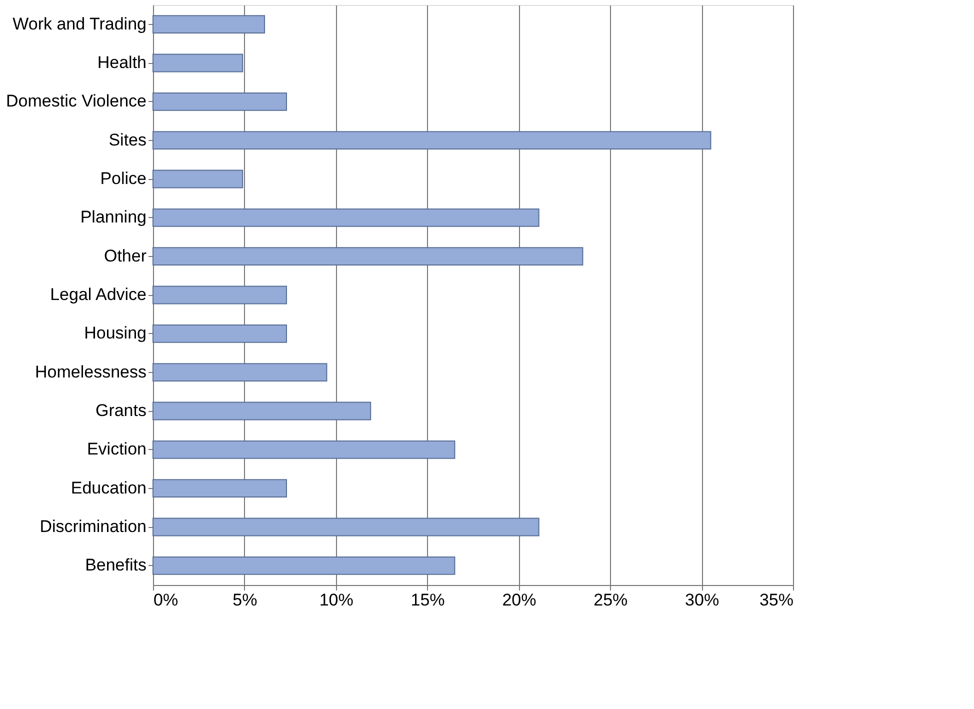 The height and width of the screenshot is (709, 974). What do you see at coordinates (776, 600) in the screenshot?
I see `x-tick-label: 35%` at bounding box center [776, 600].